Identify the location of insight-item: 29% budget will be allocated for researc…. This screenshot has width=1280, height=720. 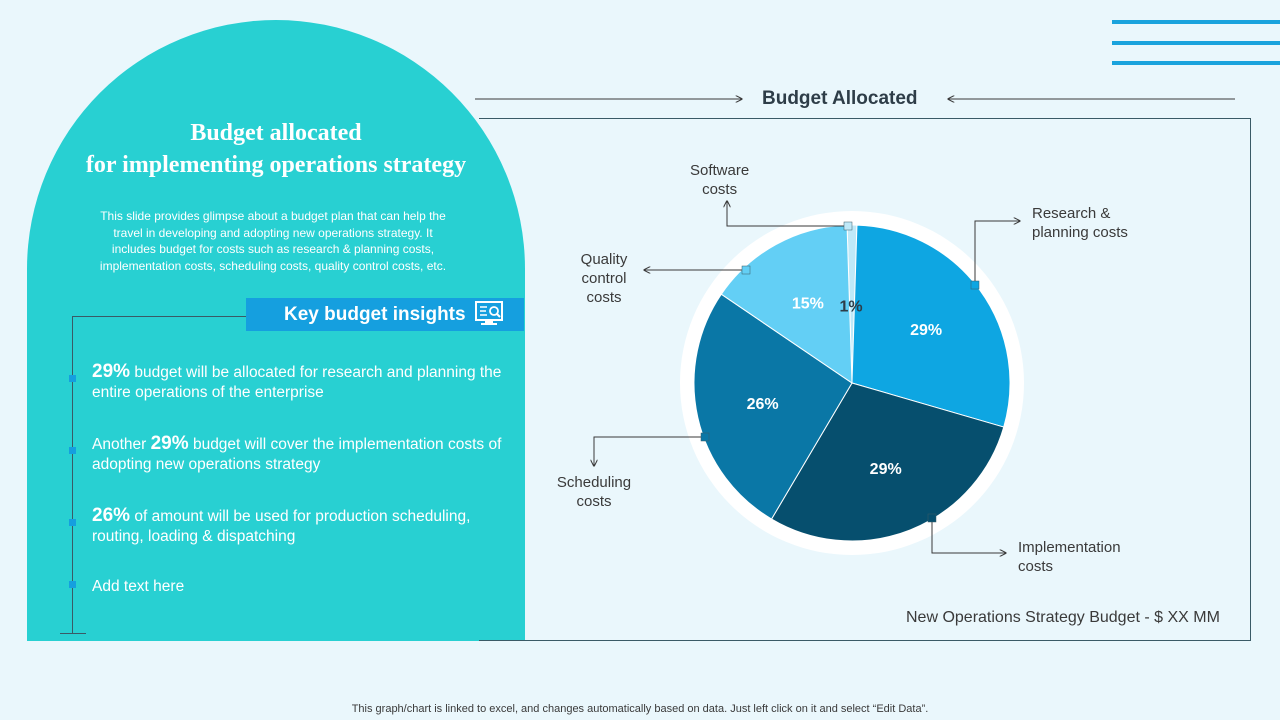
(302, 382).